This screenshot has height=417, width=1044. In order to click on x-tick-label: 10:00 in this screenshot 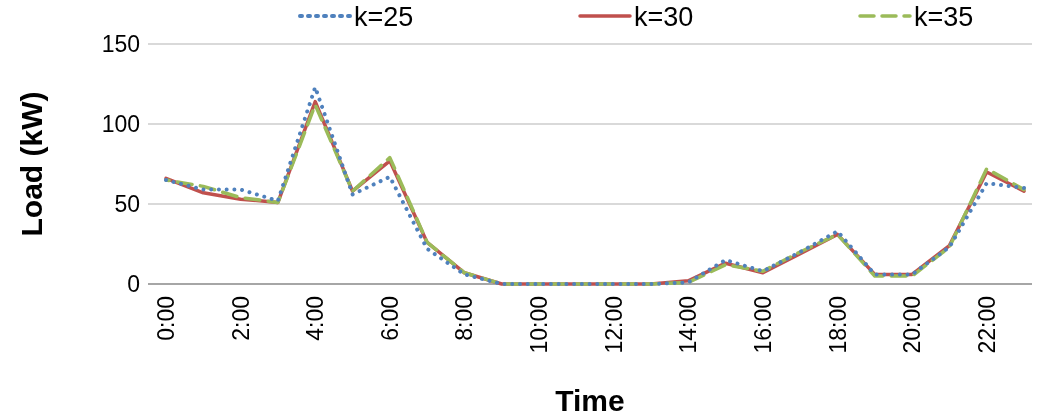, I will do `click(539, 325)`.